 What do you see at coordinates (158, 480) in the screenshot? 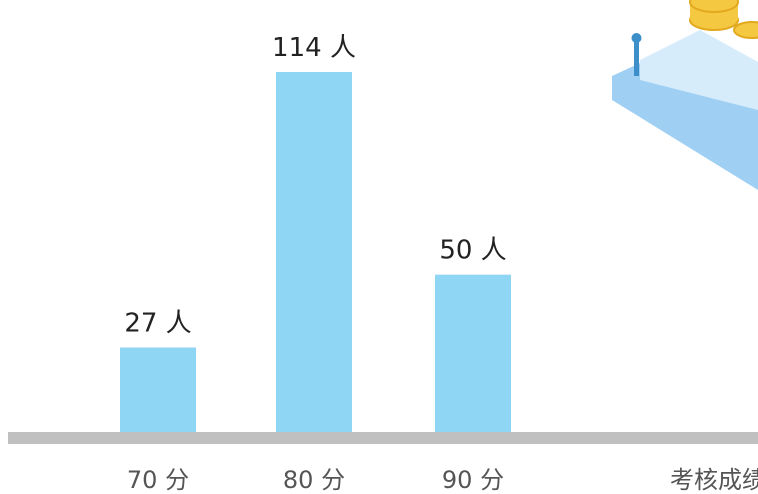
I see `x-tick-label: 70 分` at bounding box center [158, 480].